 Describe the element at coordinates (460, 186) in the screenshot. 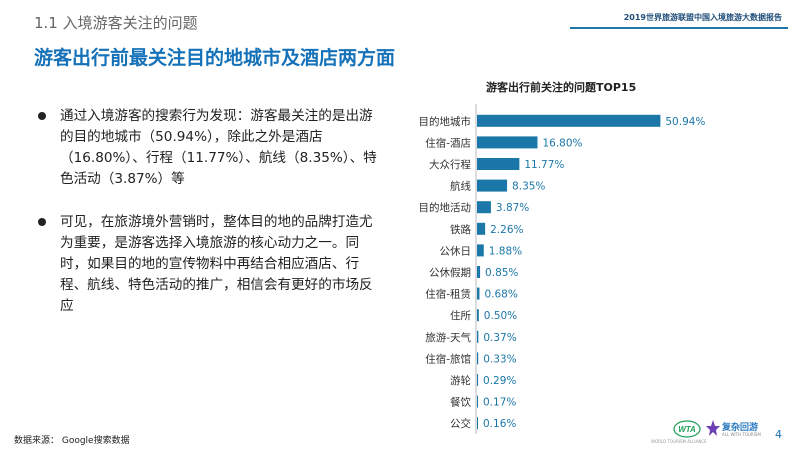

I see `category-label: 航线` at that location.